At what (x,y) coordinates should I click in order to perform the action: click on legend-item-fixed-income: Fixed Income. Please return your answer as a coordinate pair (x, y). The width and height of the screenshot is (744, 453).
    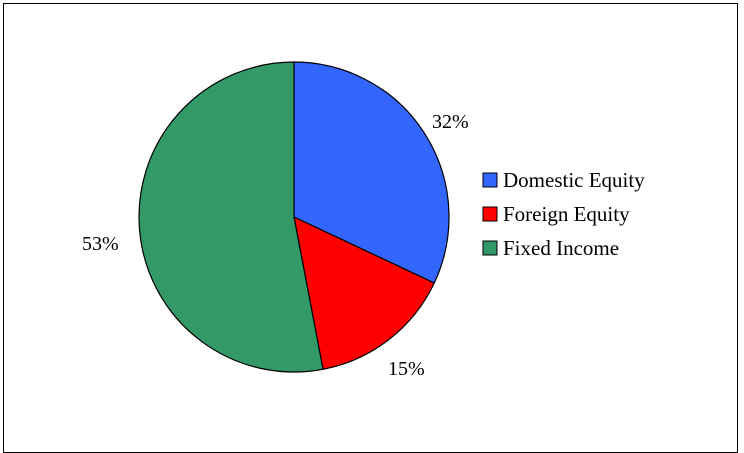
    Looking at the image, I should click on (550, 248).